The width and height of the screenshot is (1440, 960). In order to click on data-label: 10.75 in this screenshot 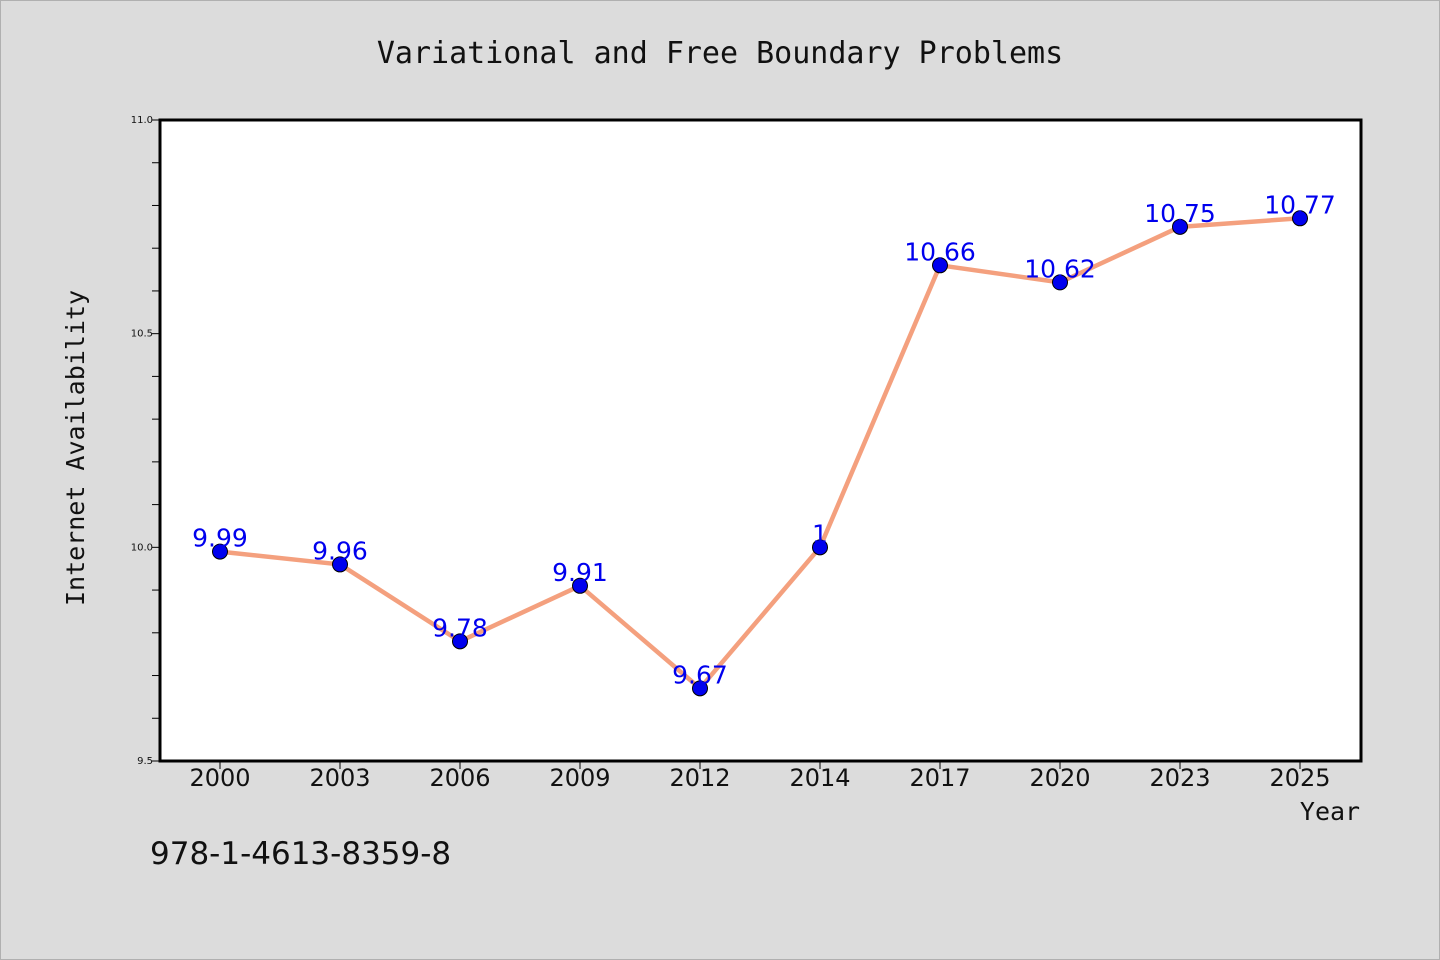, I will do `click(1180, 213)`.